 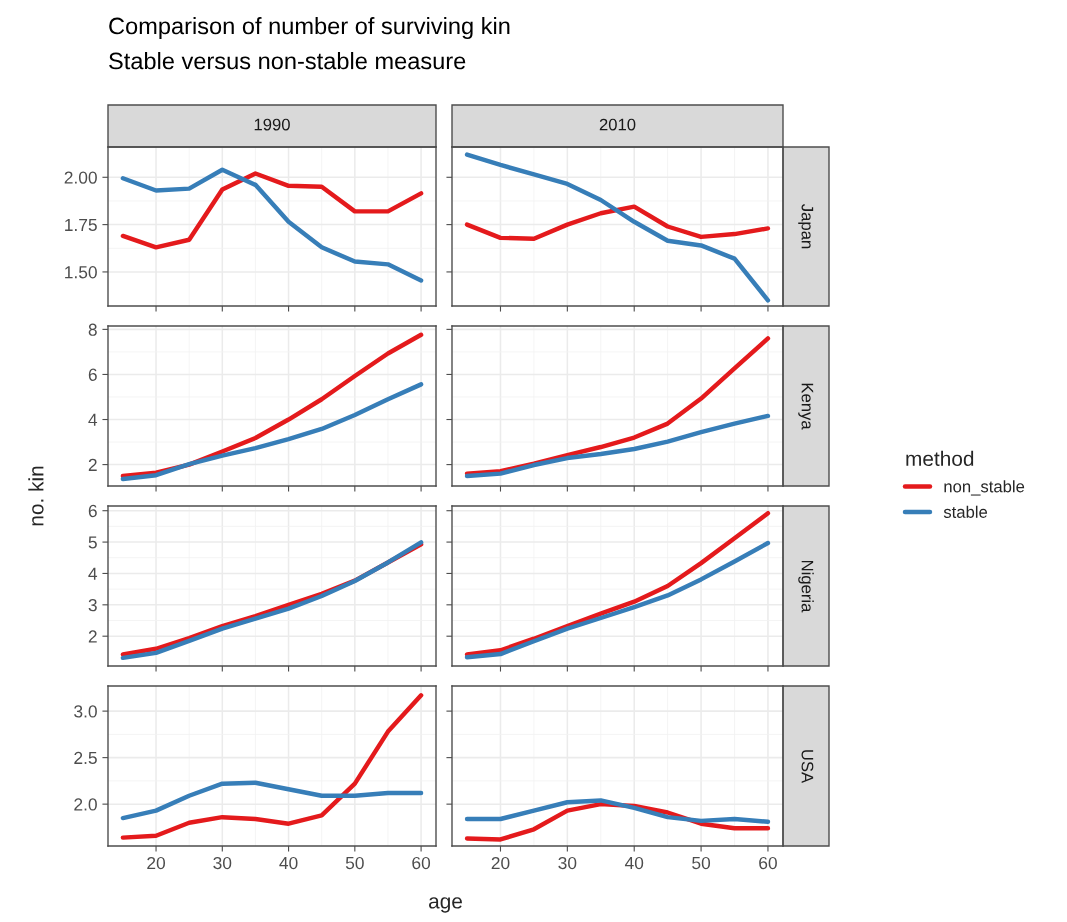 I want to click on y2-axis-title: Japan, so click(x=806, y=226).